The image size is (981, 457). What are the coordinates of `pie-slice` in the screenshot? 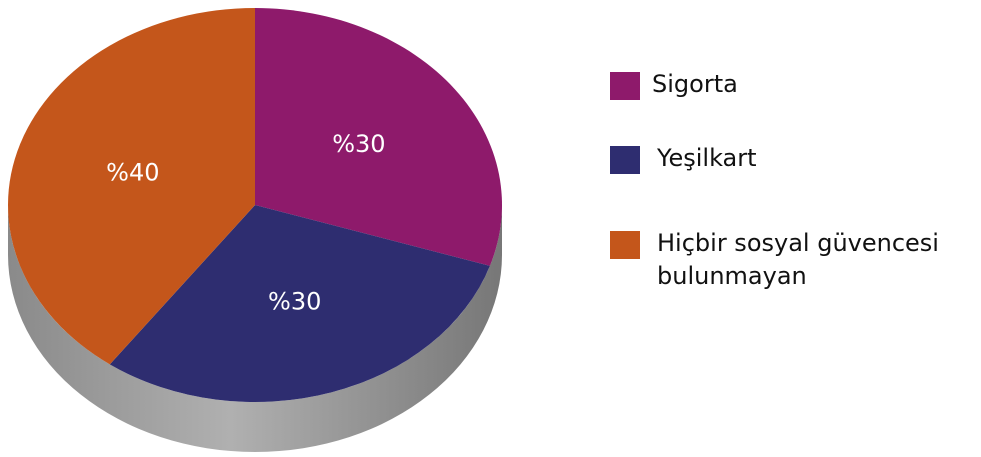 It's located at (378, 137).